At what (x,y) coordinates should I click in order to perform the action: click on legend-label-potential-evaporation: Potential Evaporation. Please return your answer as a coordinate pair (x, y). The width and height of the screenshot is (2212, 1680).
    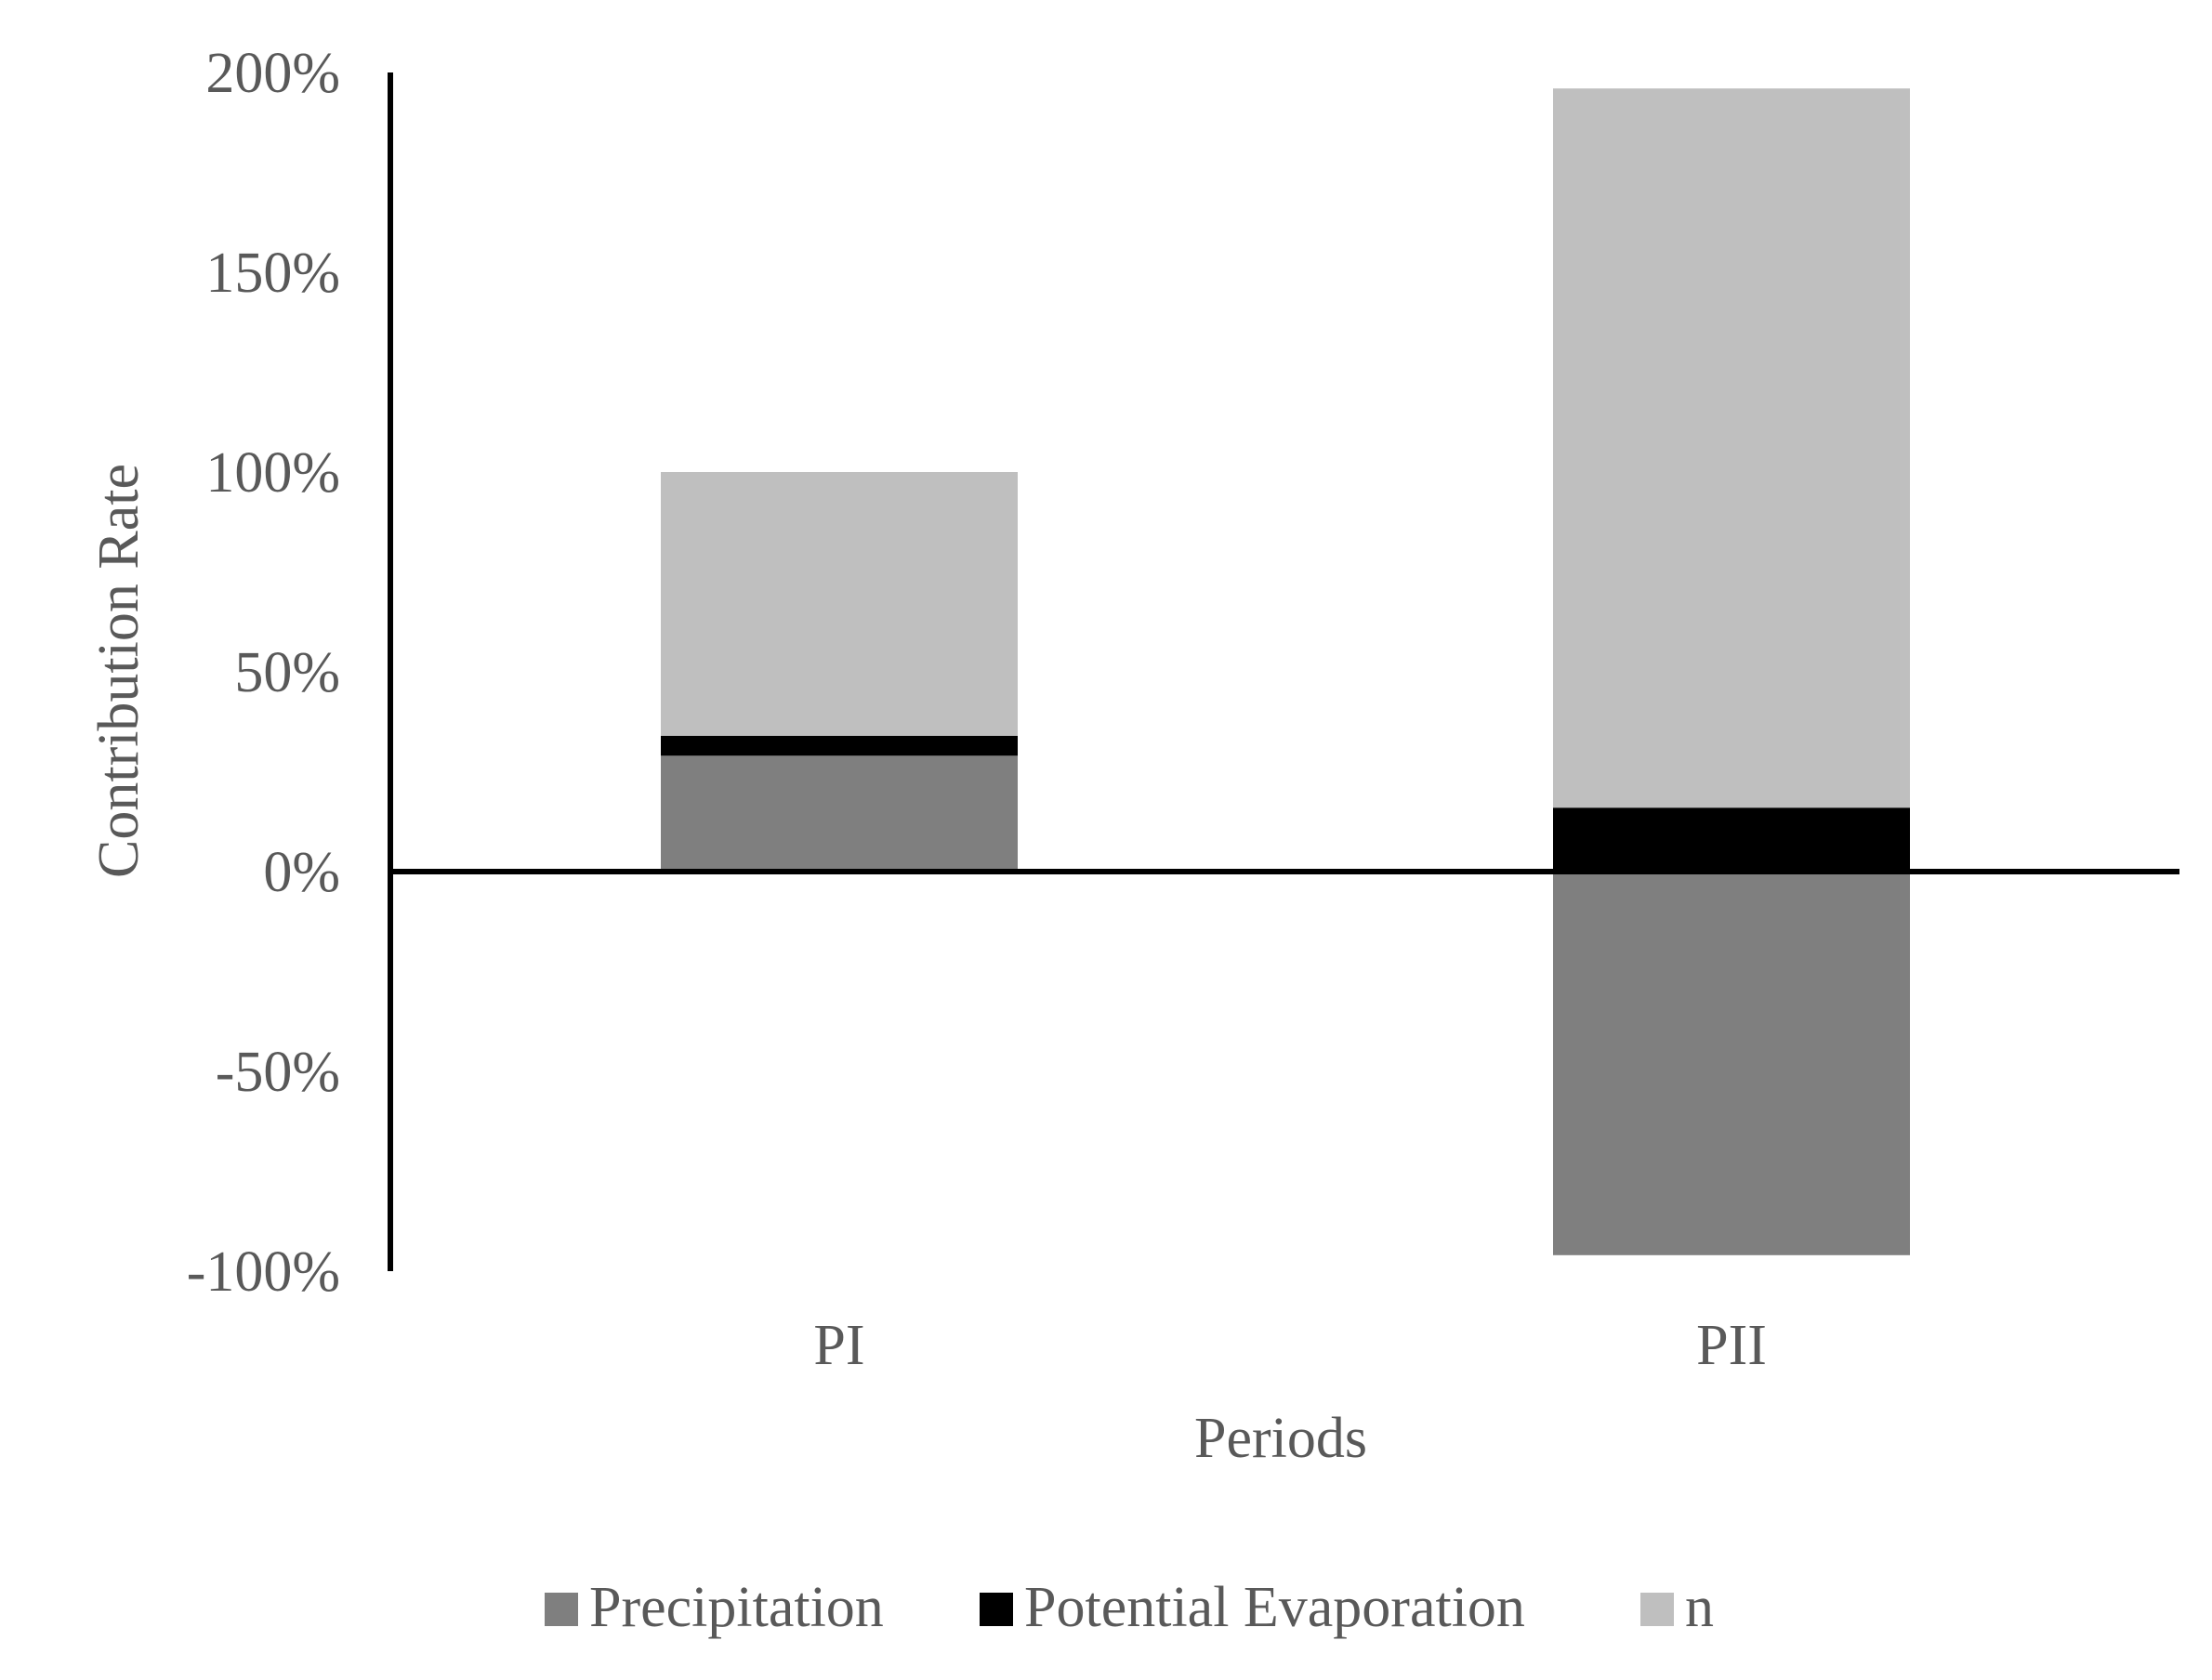
    Looking at the image, I should click on (1274, 1607).